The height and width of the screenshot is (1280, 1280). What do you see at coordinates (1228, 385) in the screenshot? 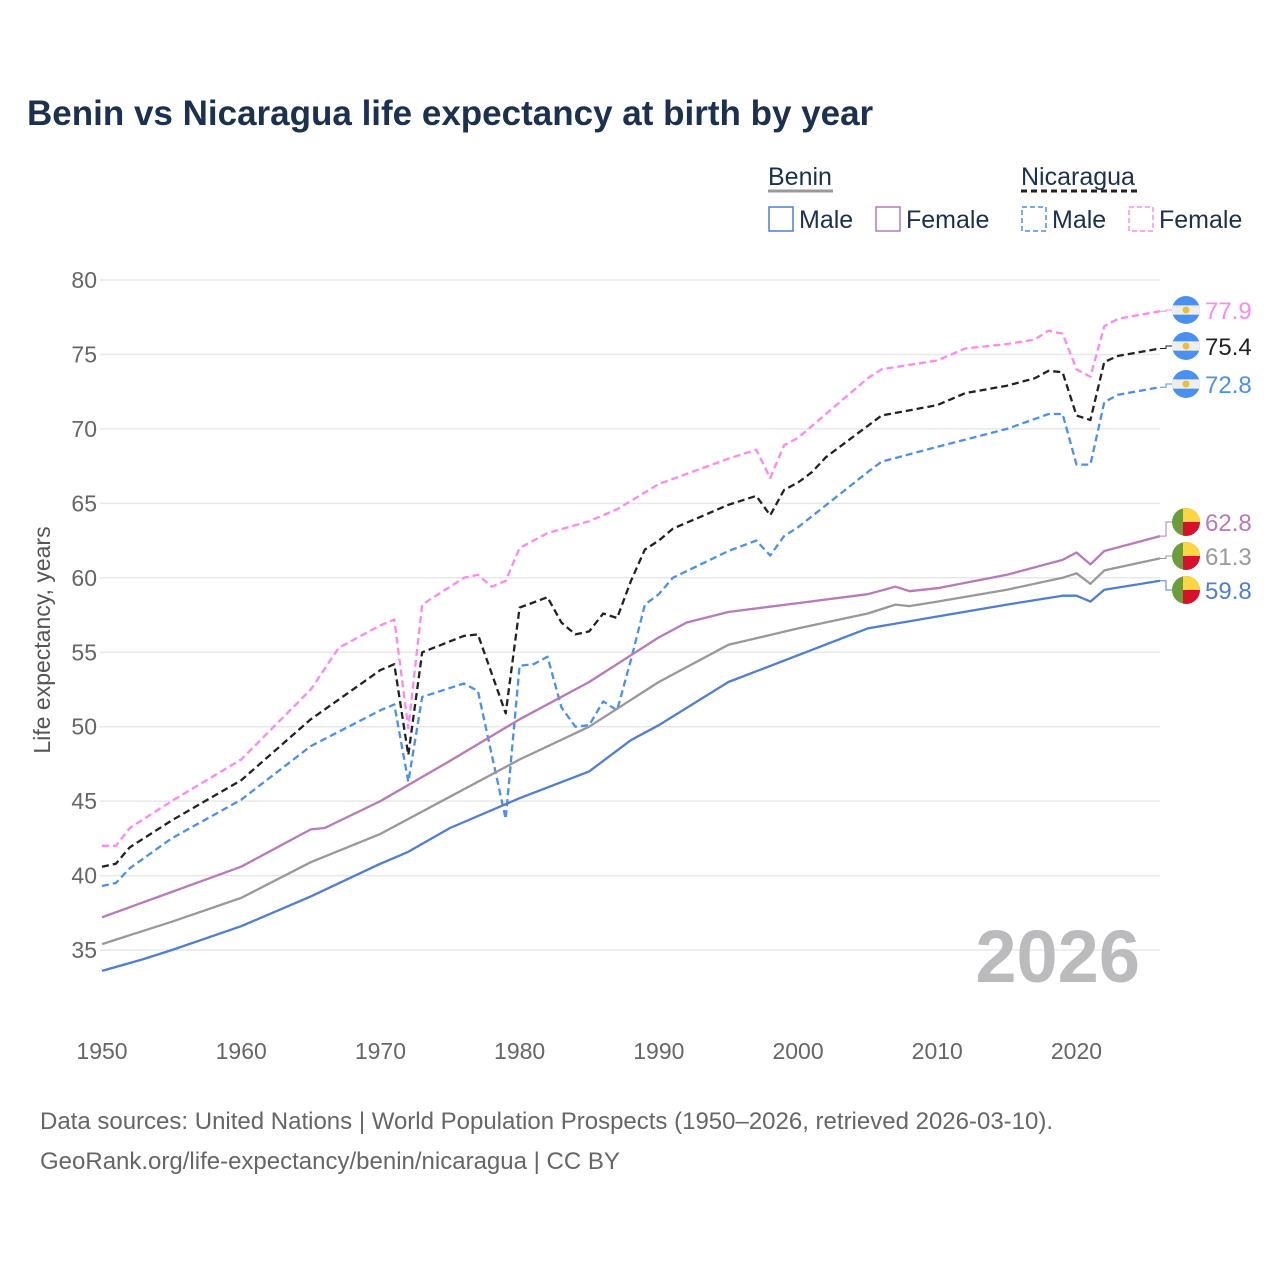
I see `end-value-label: 72.8` at bounding box center [1228, 385].